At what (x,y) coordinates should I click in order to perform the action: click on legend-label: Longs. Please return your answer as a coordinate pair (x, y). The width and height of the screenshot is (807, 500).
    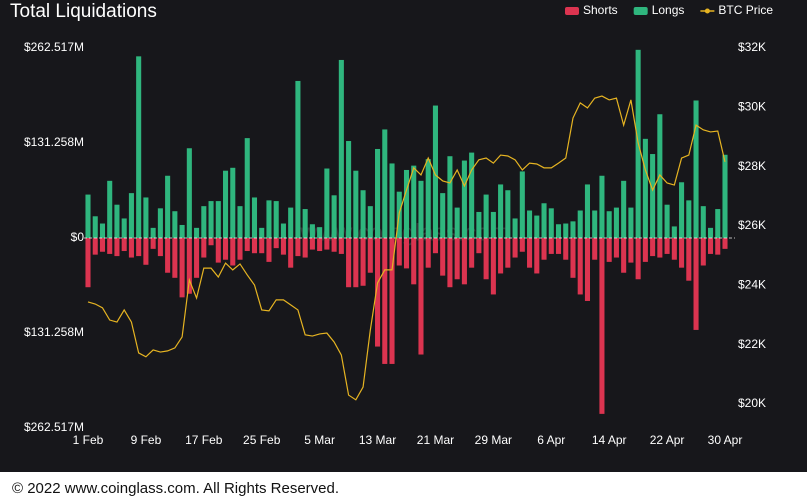
    Looking at the image, I should click on (668, 10).